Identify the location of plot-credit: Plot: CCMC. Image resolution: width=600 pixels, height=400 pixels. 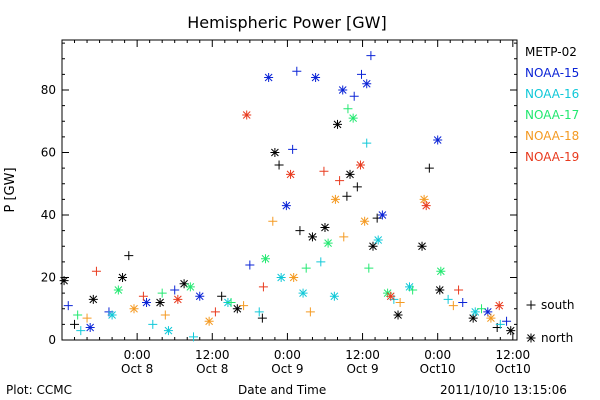
(39, 390).